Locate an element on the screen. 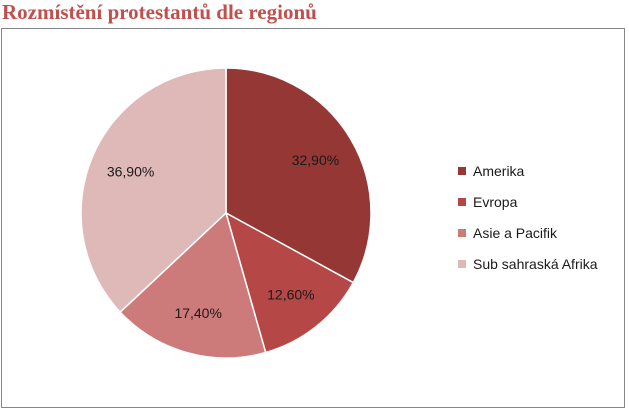  legend-label: Evropa is located at coordinates (495, 201).